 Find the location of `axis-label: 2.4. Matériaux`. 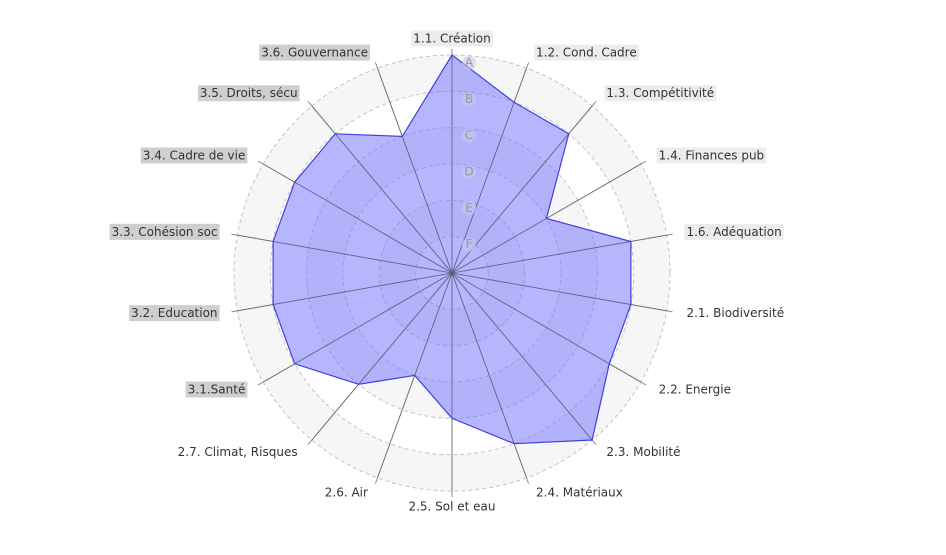

axis-label: 2.4. Matériaux is located at coordinates (579, 492).